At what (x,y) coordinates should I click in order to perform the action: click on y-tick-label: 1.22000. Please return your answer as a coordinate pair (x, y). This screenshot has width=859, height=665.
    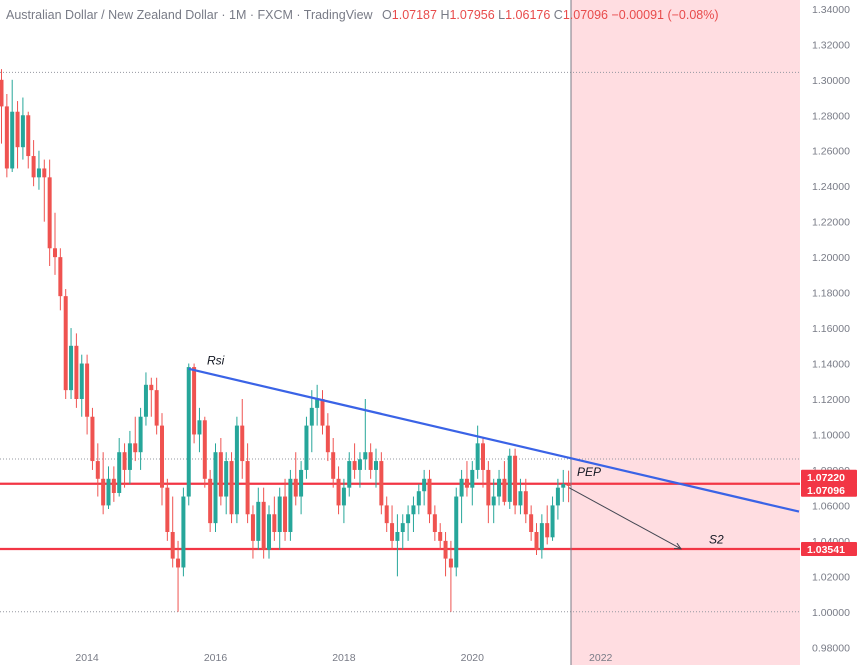
    Looking at the image, I should click on (831, 223).